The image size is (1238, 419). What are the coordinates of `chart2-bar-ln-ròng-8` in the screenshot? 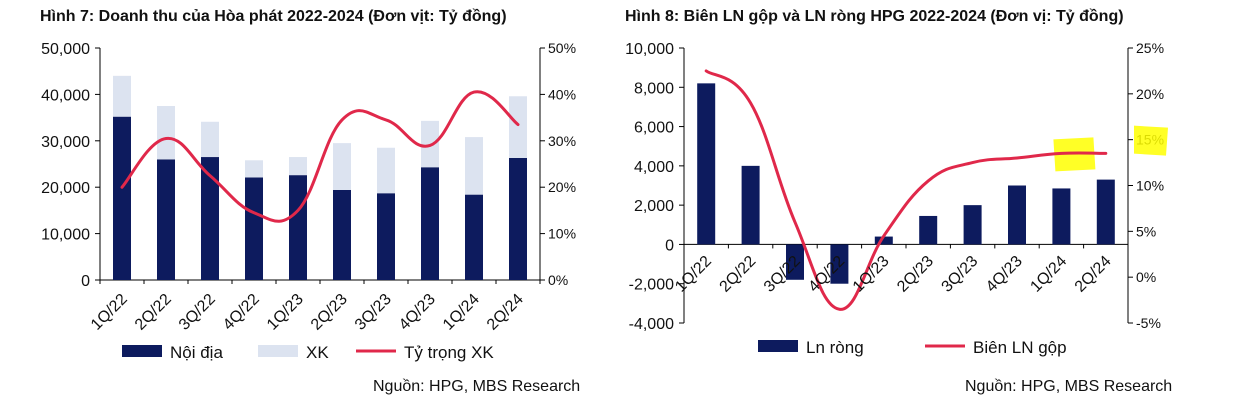 It's located at (1061, 216).